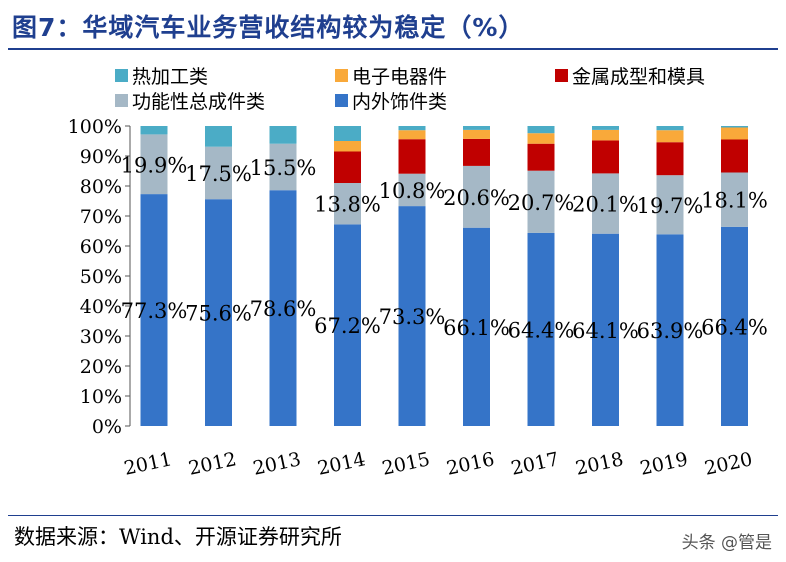 This screenshot has width=786, height=562. What do you see at coordinates (170, 77) in the screenshot?
I see `legend-label: 热加工类` at bounding box center [170, 77].